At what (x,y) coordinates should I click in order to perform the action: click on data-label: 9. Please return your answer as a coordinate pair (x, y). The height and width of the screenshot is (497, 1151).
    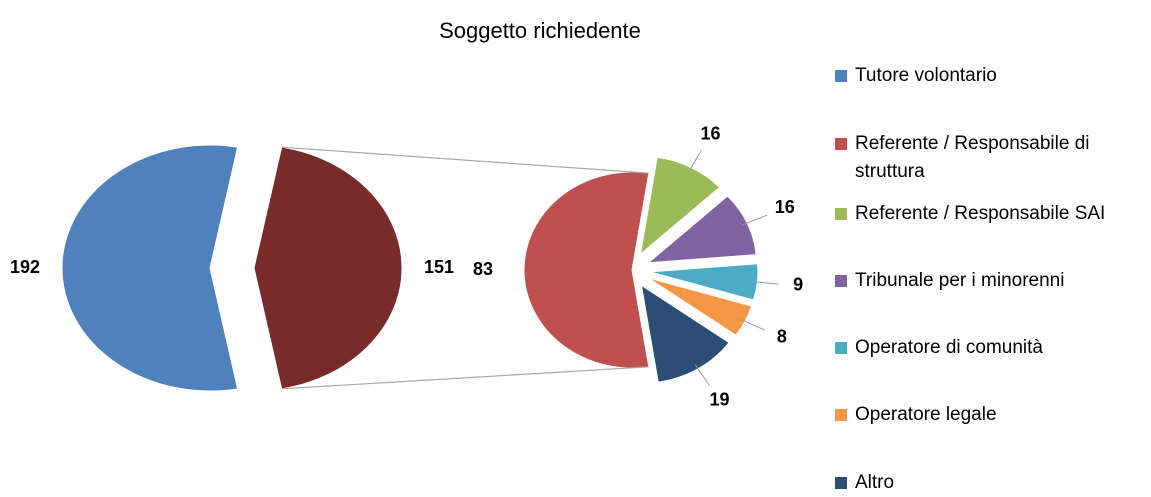
    Looking at the image, I should click on (798, 285).